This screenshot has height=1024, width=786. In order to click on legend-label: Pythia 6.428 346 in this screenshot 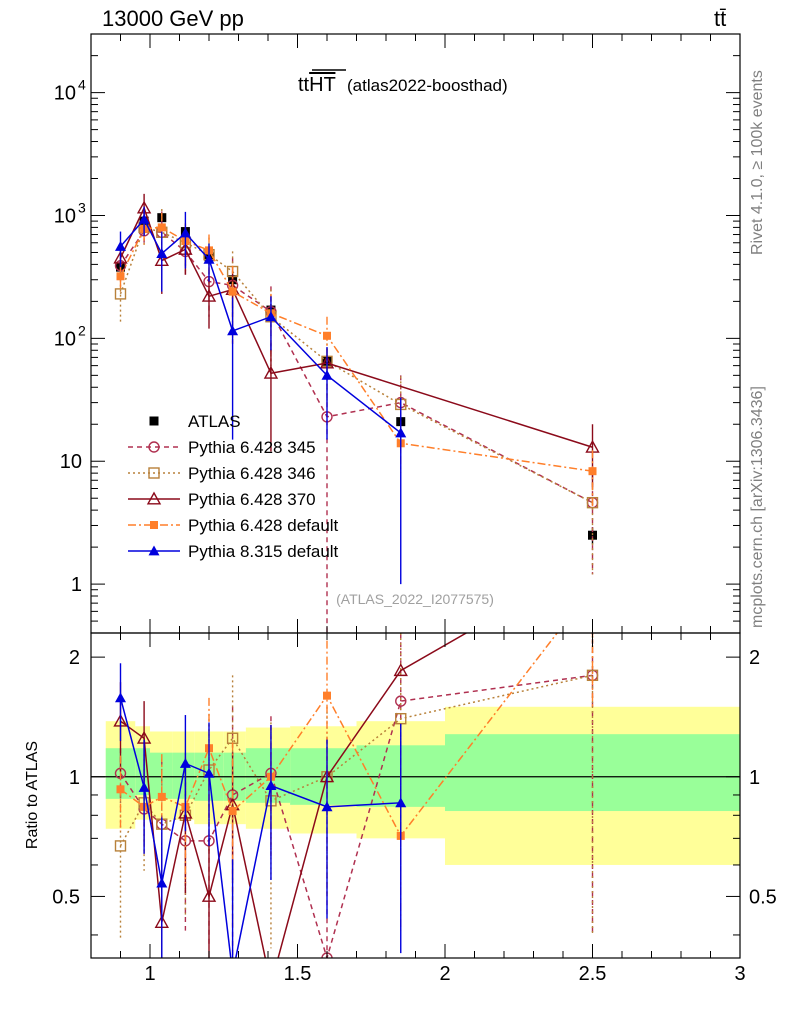, I will do `click(252, 473)`.